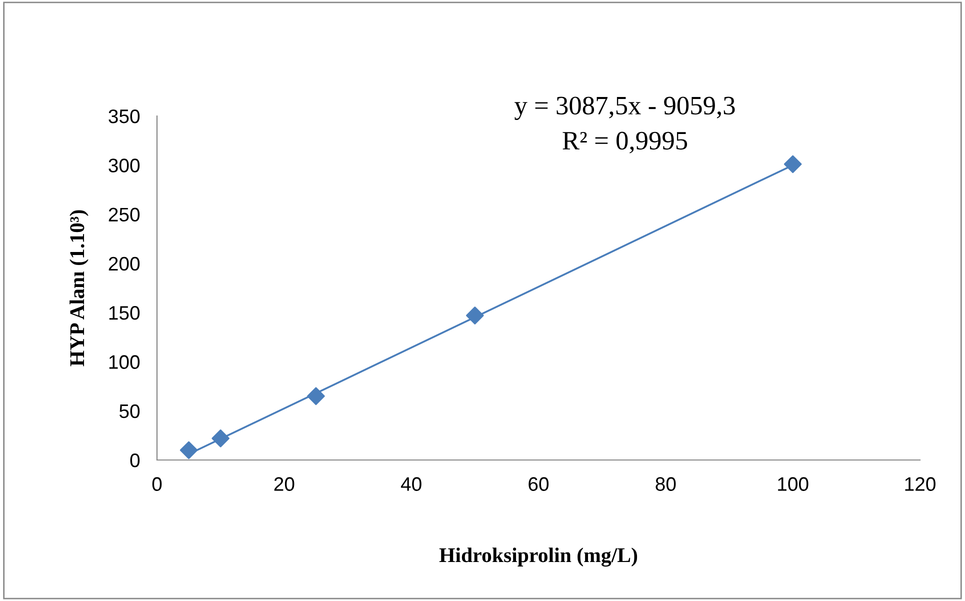  What do you see at coordinates (920, 484) in the screenshot?
I see `x-tick-label: 120` at bounding box center [920, 484].